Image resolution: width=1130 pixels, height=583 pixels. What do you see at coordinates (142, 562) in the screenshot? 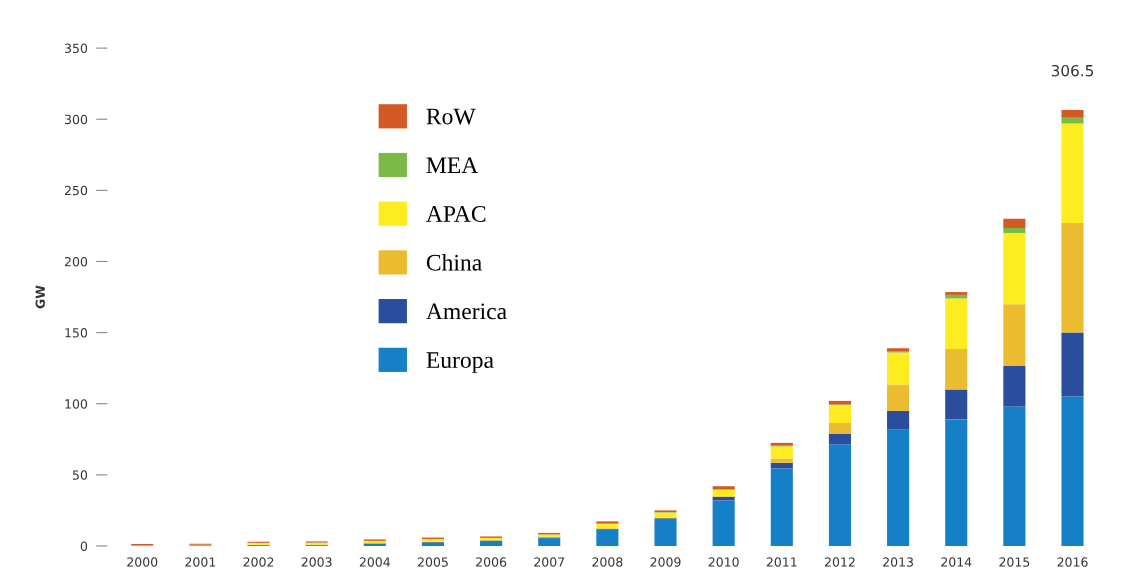
I see `x-tick-label: 2000` at bounding box center [142, 562].